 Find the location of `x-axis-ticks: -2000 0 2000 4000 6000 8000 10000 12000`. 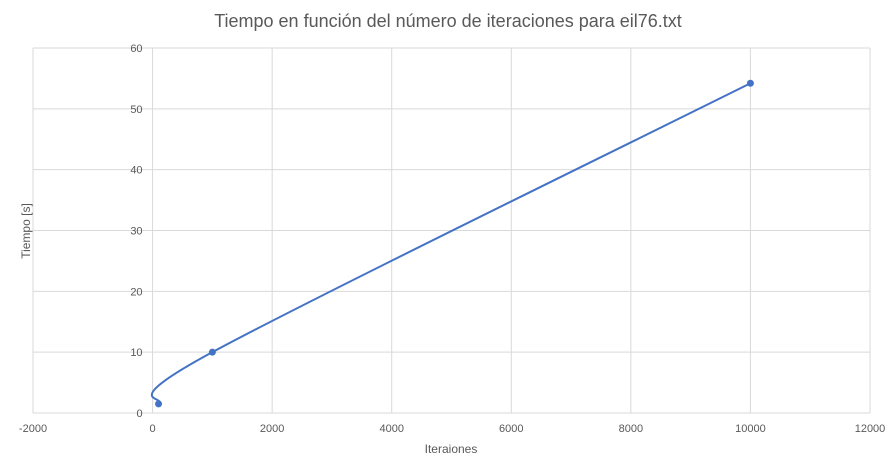

x-axis-ticks: -2000 0 2000 4000 6000 8000 10000 12000 is located at coordinates (452, 429).